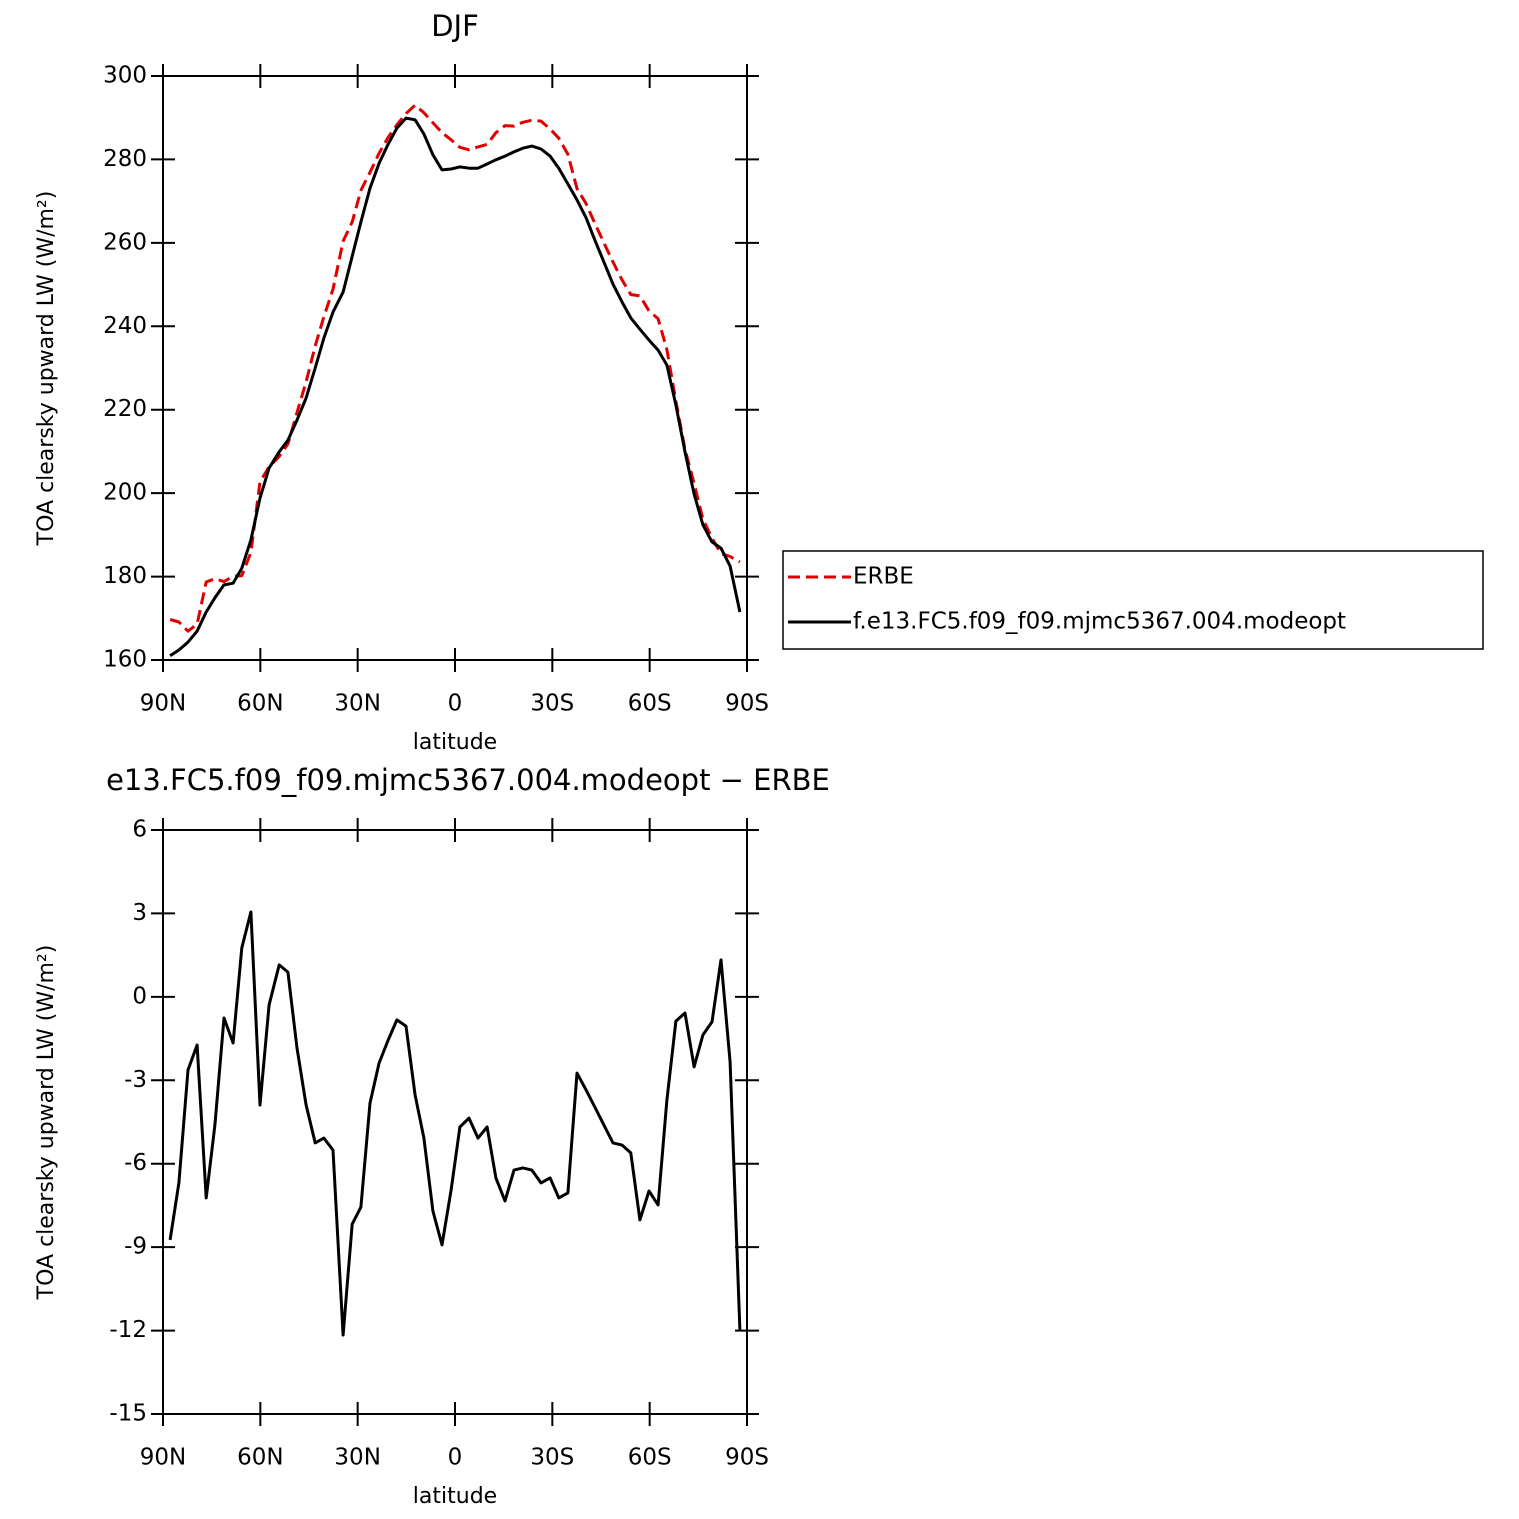  I want to click on legend-label: ERBE, so click(883, 577).